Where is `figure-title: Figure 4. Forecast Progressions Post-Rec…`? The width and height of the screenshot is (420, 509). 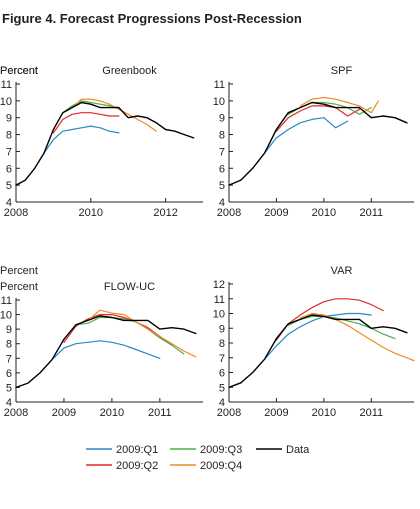
figure-title: Figure 4. Forecast Progressions Post-Rec… is located at coordinates (152, 18).